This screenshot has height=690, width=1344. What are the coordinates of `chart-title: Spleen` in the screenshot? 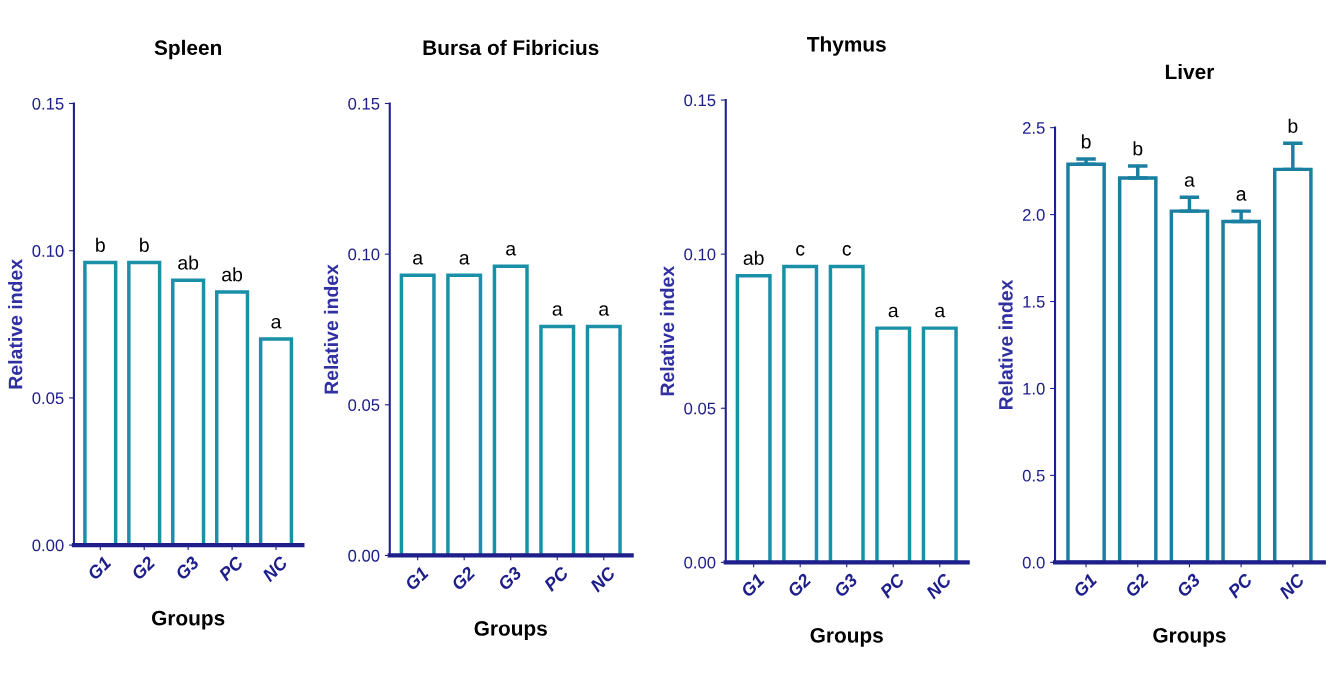 It's located at (188, 49).